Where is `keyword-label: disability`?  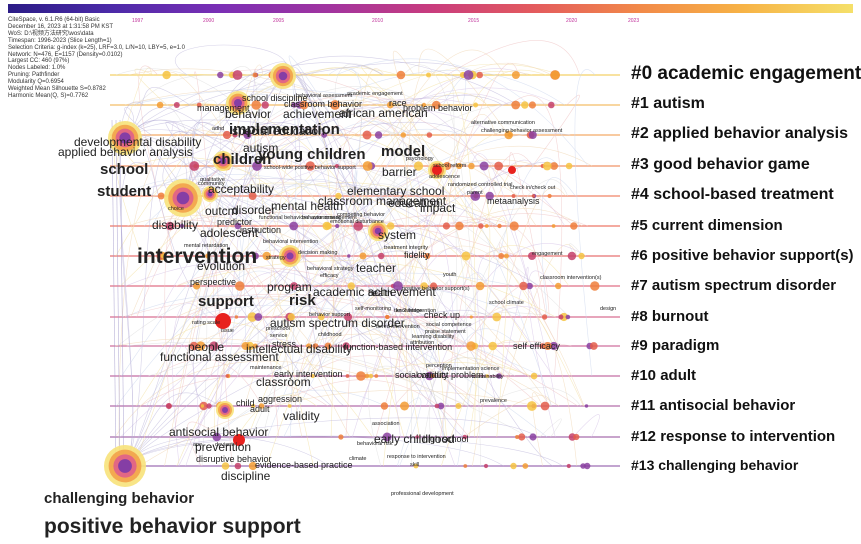
keyword-label: disability is located at coordinates (175, 225).